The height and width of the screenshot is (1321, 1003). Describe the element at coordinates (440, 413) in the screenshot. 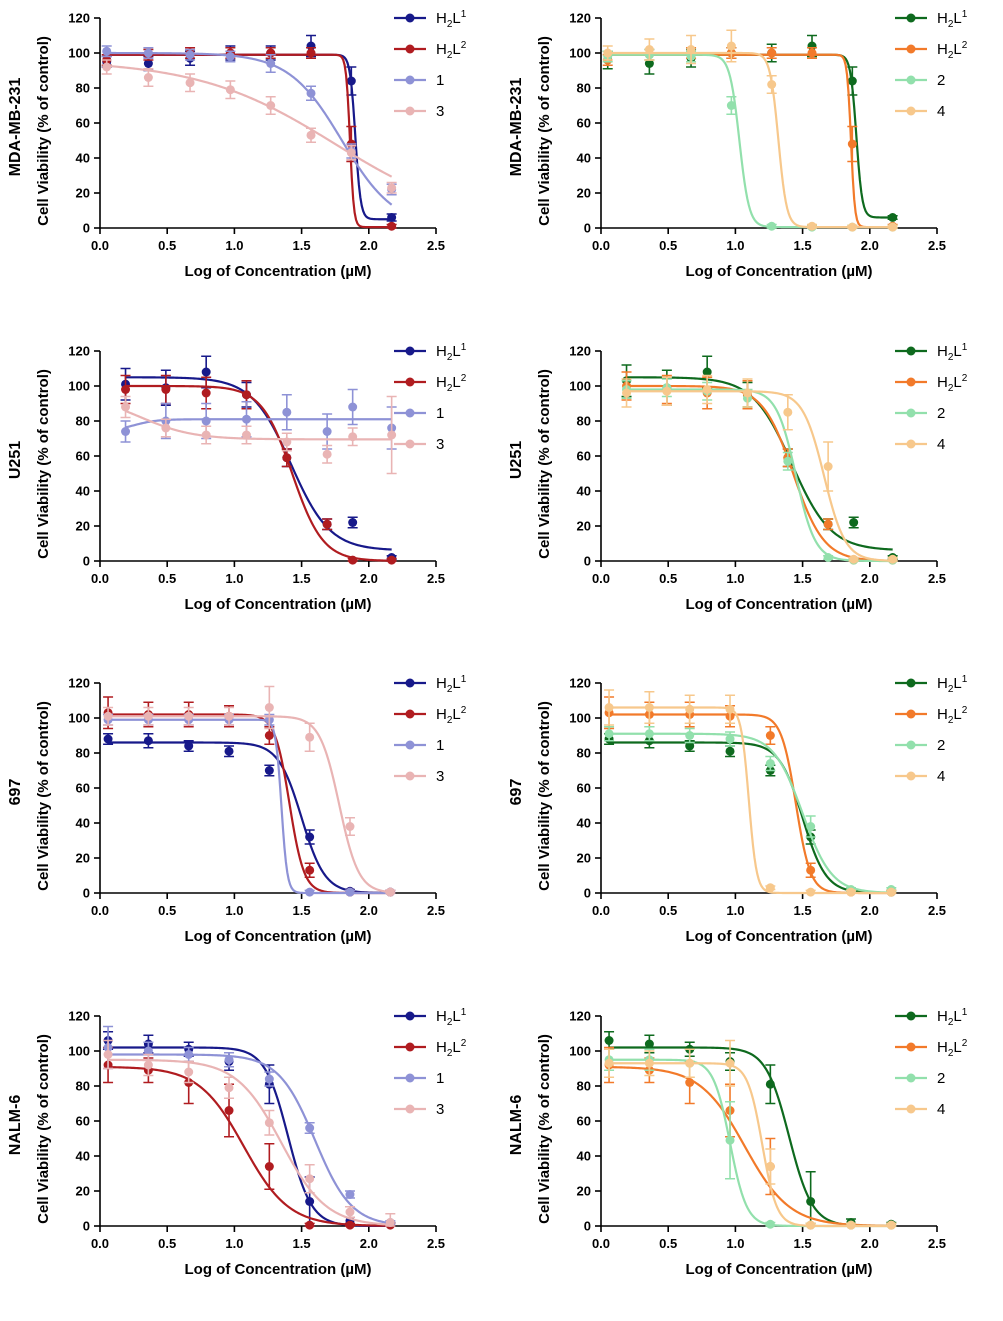

I see `legend-label: 1` at that location.